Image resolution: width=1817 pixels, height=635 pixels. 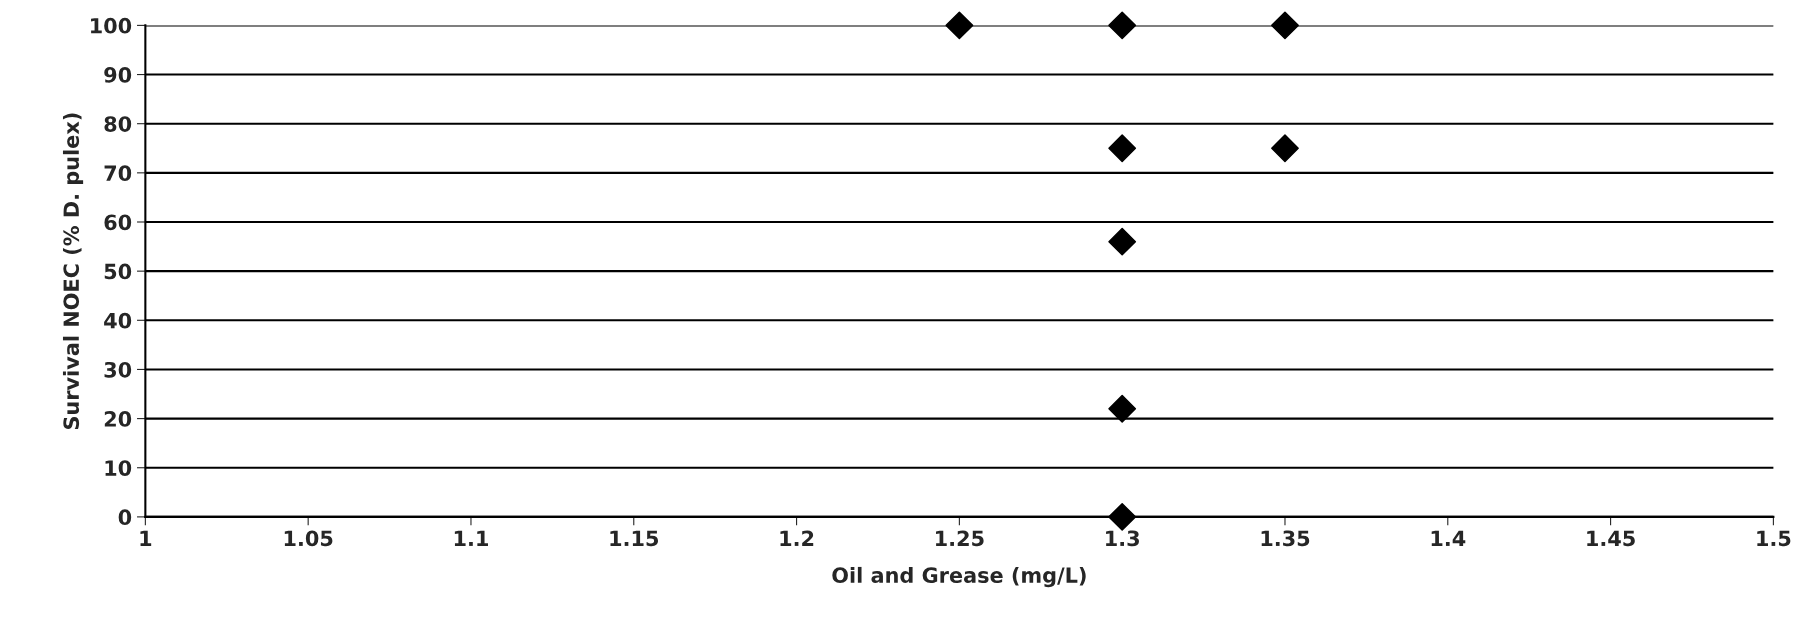 What do you see at coordinates (146, 538) in the screenshot?
I see `x-tick-label: 1` at bounding box center [146, 538].